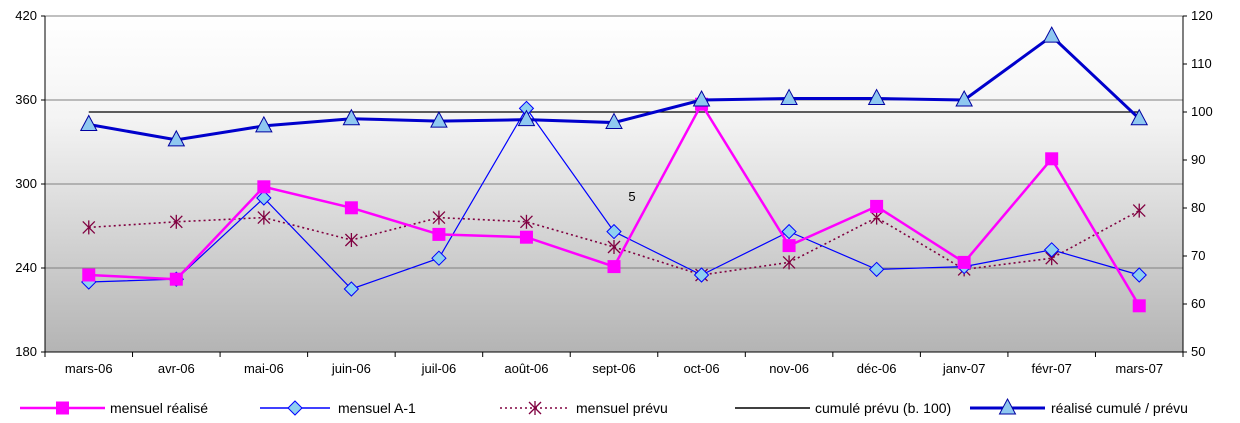  I want to click on legend-item-1: mensuel A-1, so click(338, 408).